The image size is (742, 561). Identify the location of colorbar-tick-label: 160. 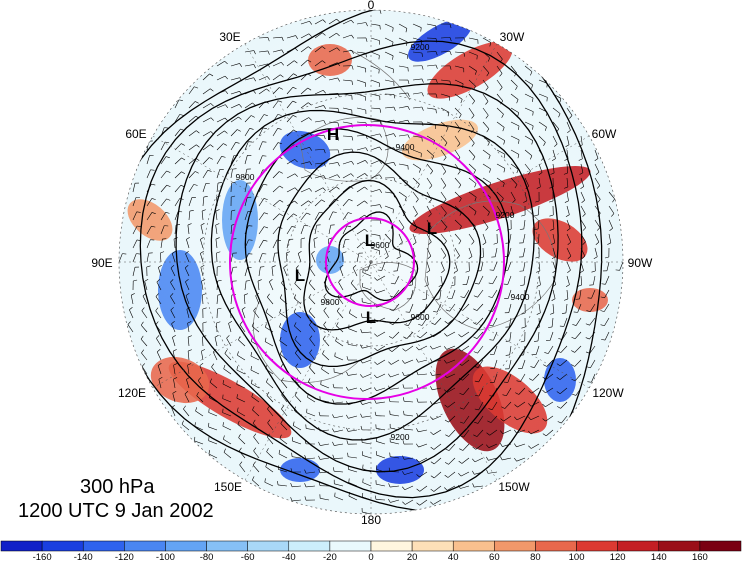
(700, 556).